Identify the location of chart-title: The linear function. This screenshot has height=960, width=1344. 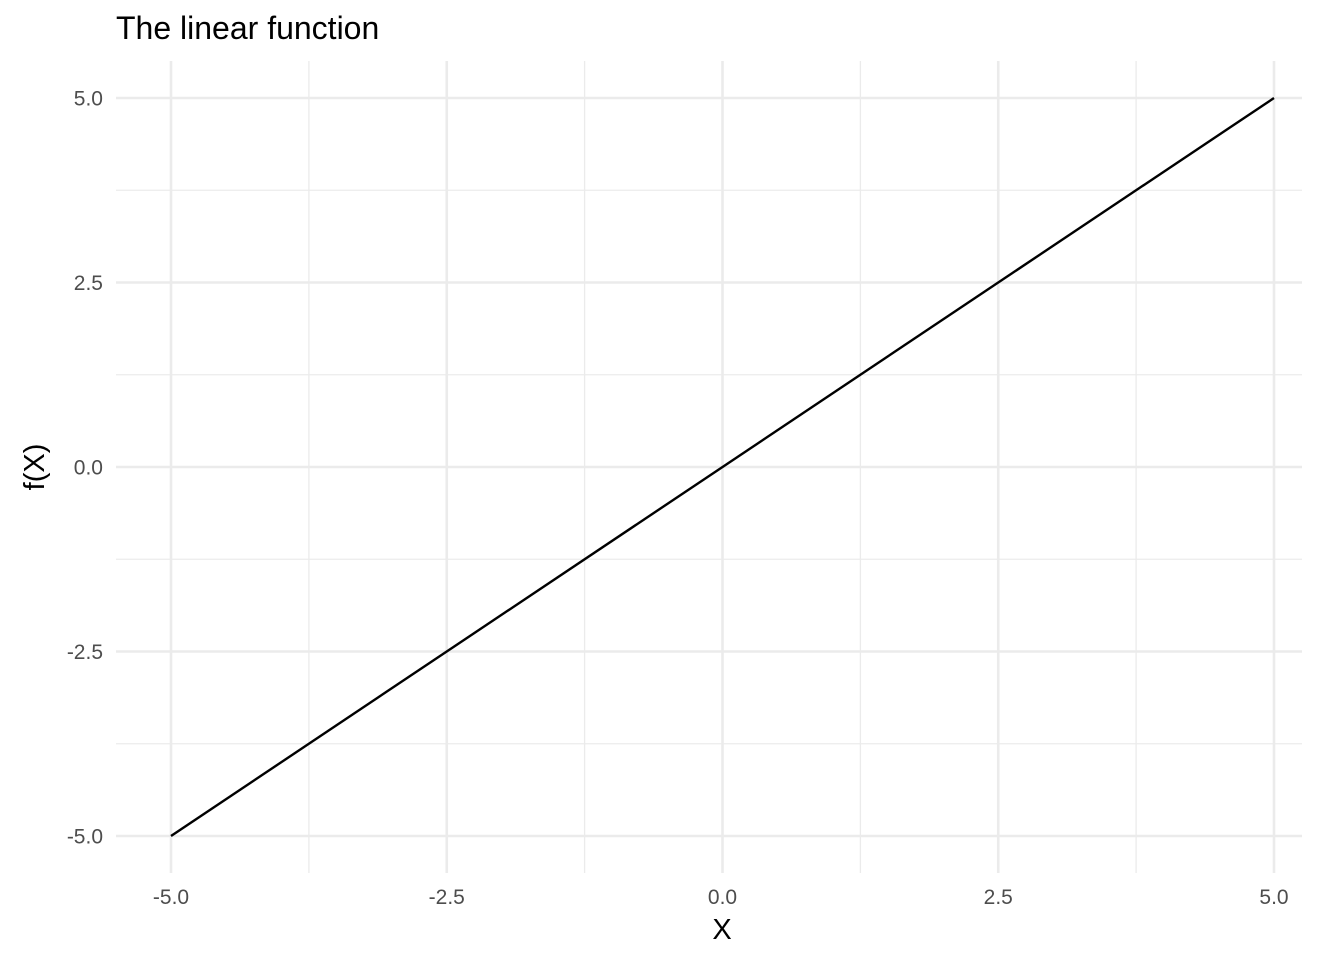
(247, 28).